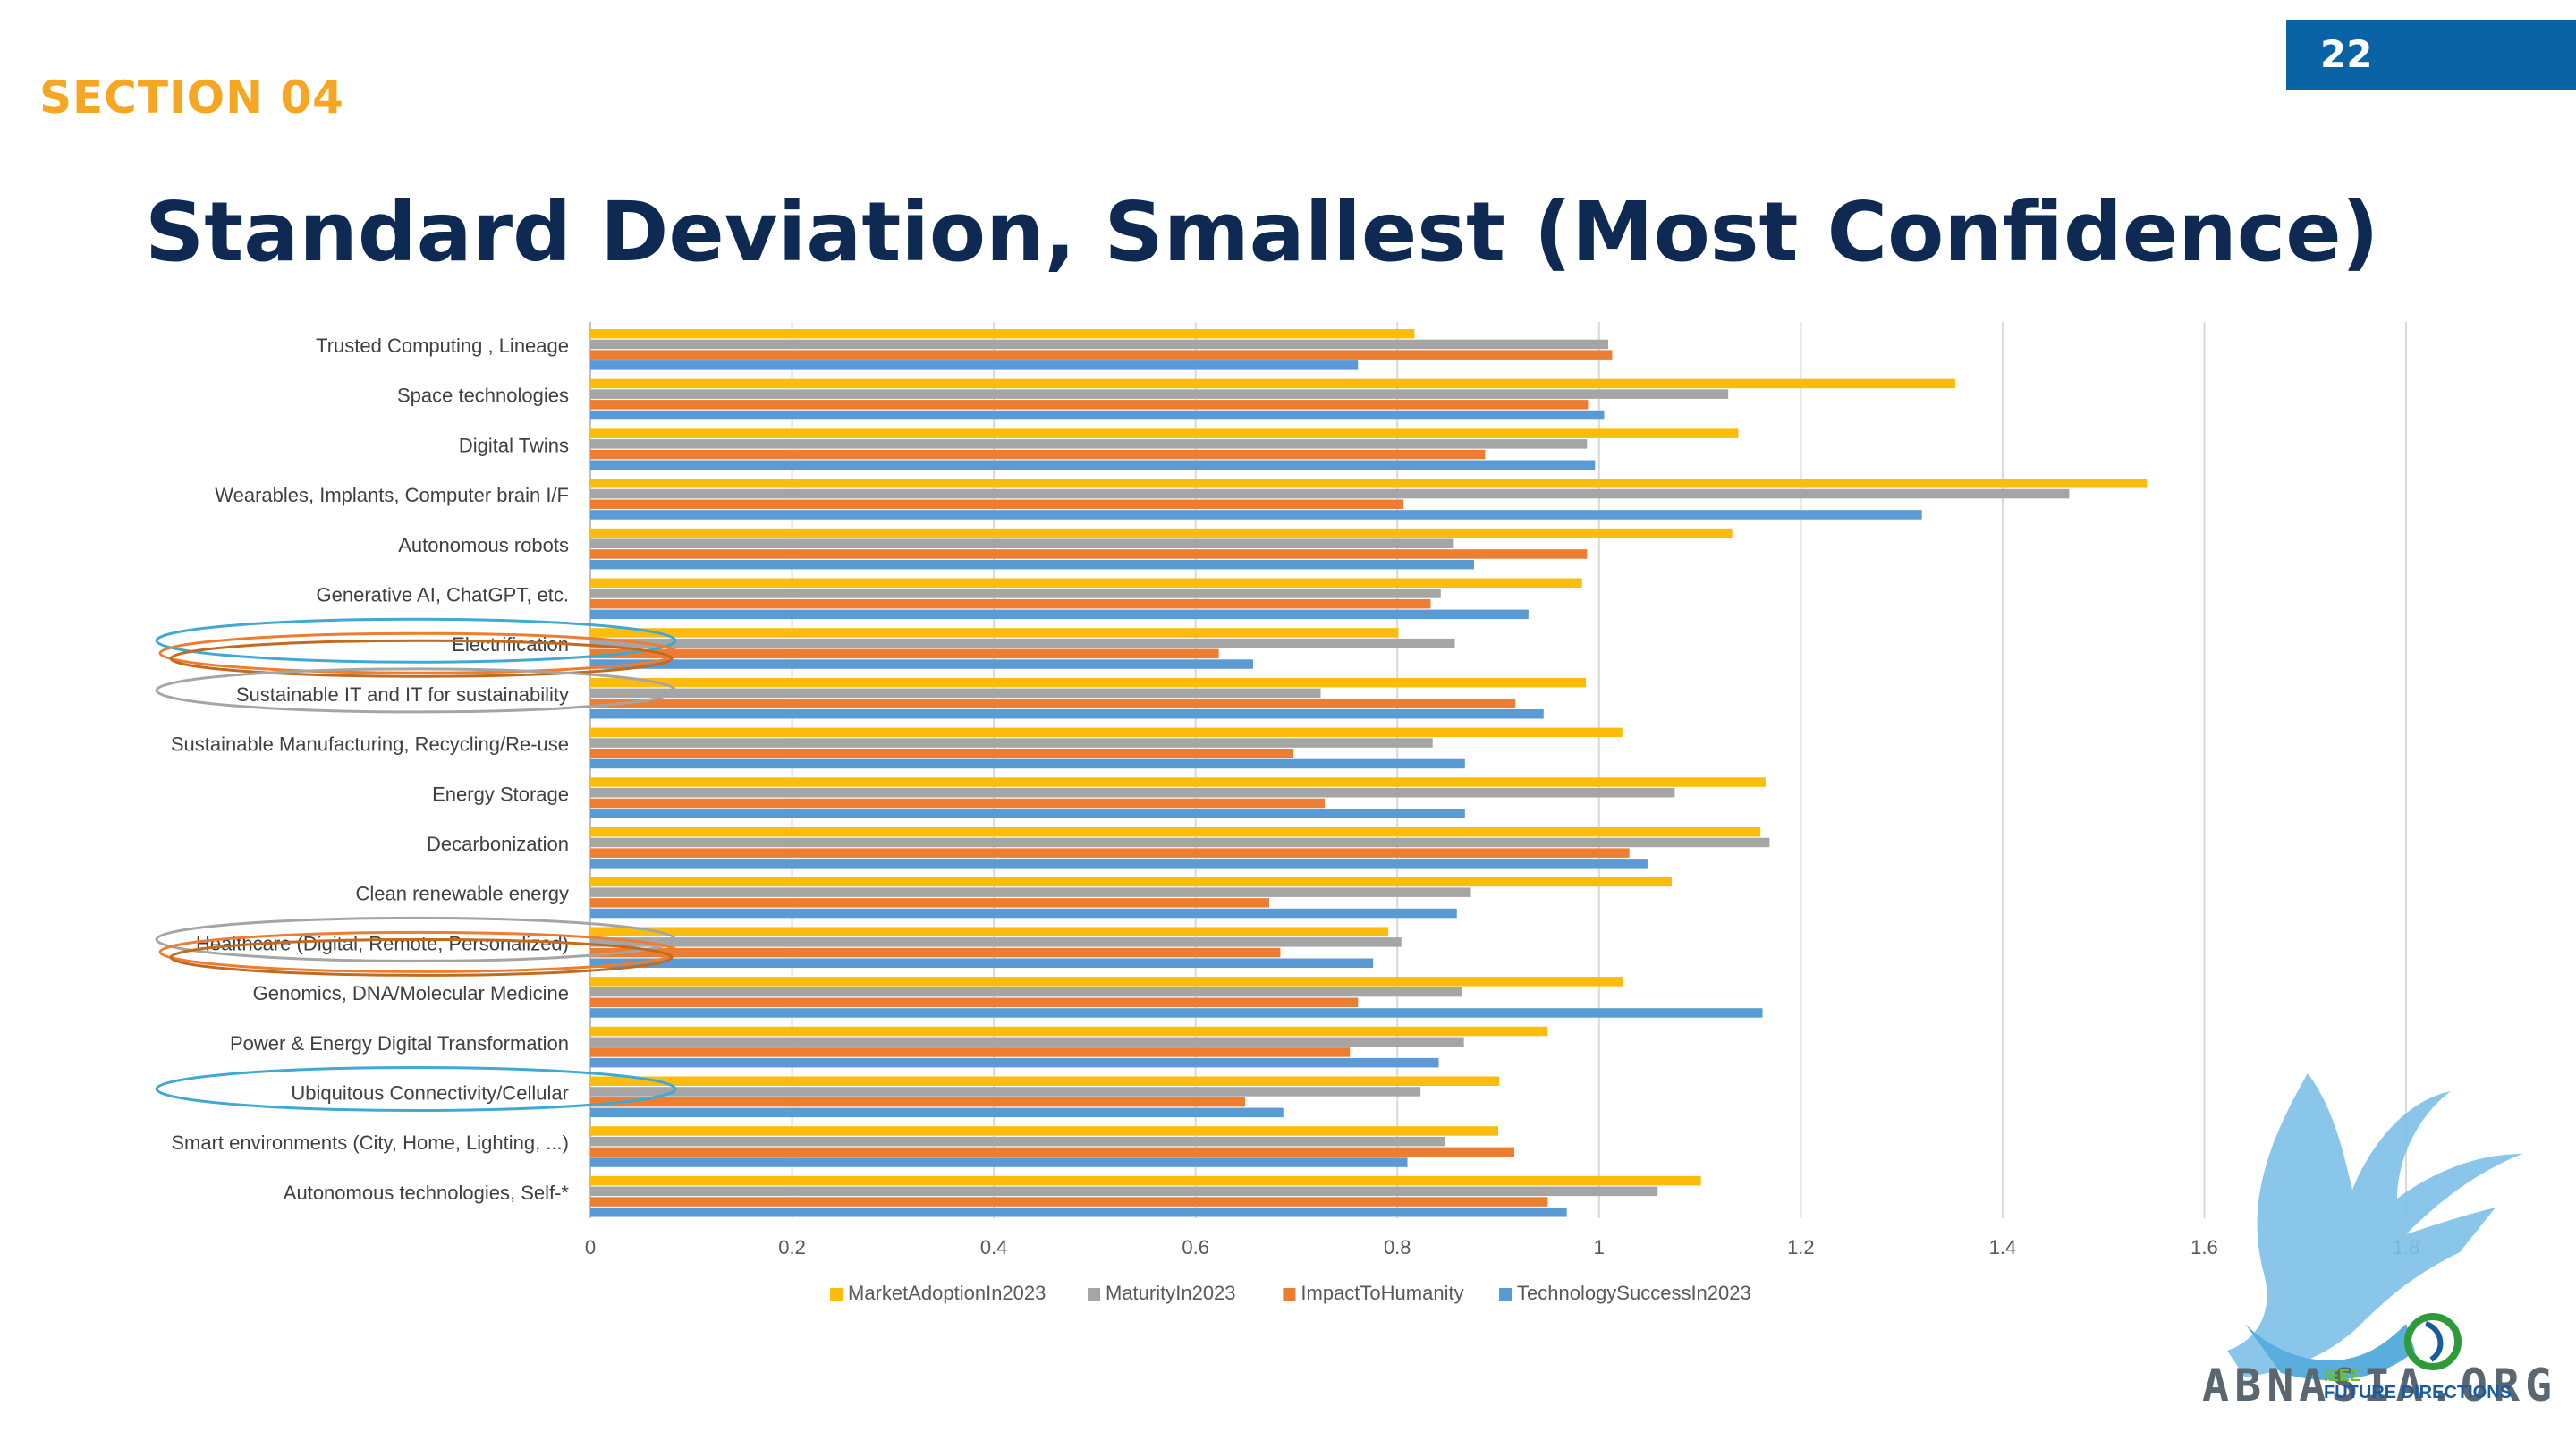  I want to click on category-label: Decarbonization, so click(498, 844).